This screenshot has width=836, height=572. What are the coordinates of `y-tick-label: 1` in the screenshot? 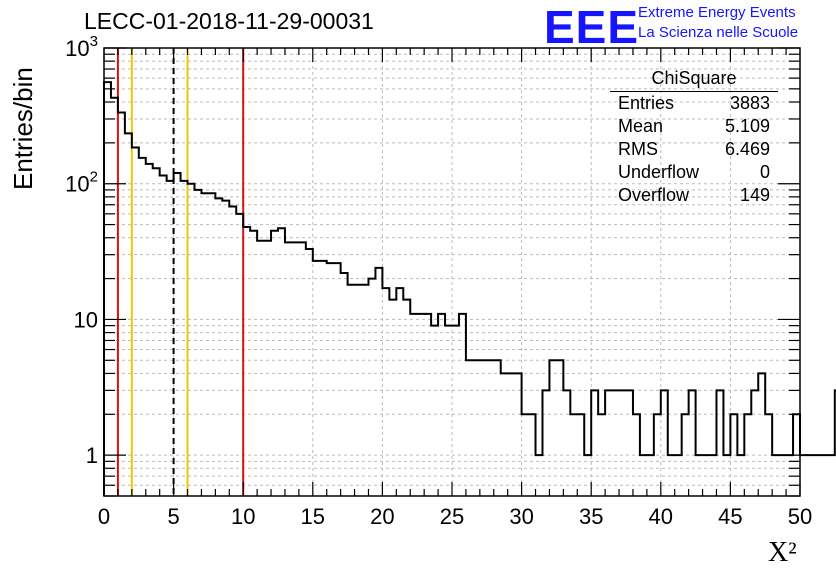 It's located at (92, 455).